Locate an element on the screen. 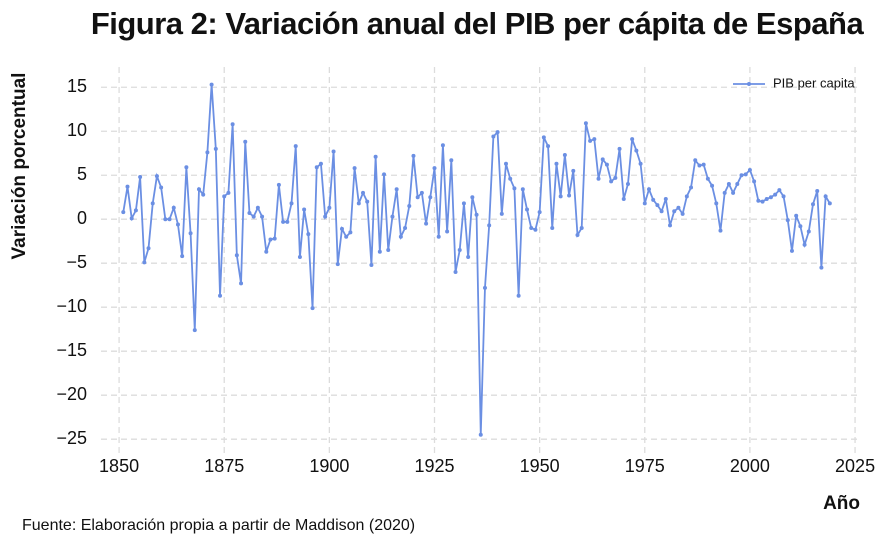  legend-label: PIB per capita is located at coordinates (814, 82).